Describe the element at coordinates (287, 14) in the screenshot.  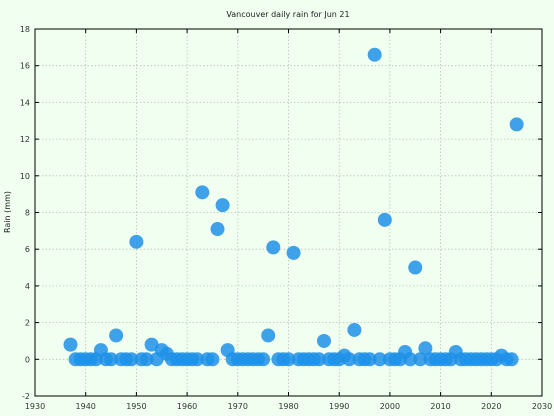
I see `chart-title: Vancouver daily rain for Jun 21` at that location.